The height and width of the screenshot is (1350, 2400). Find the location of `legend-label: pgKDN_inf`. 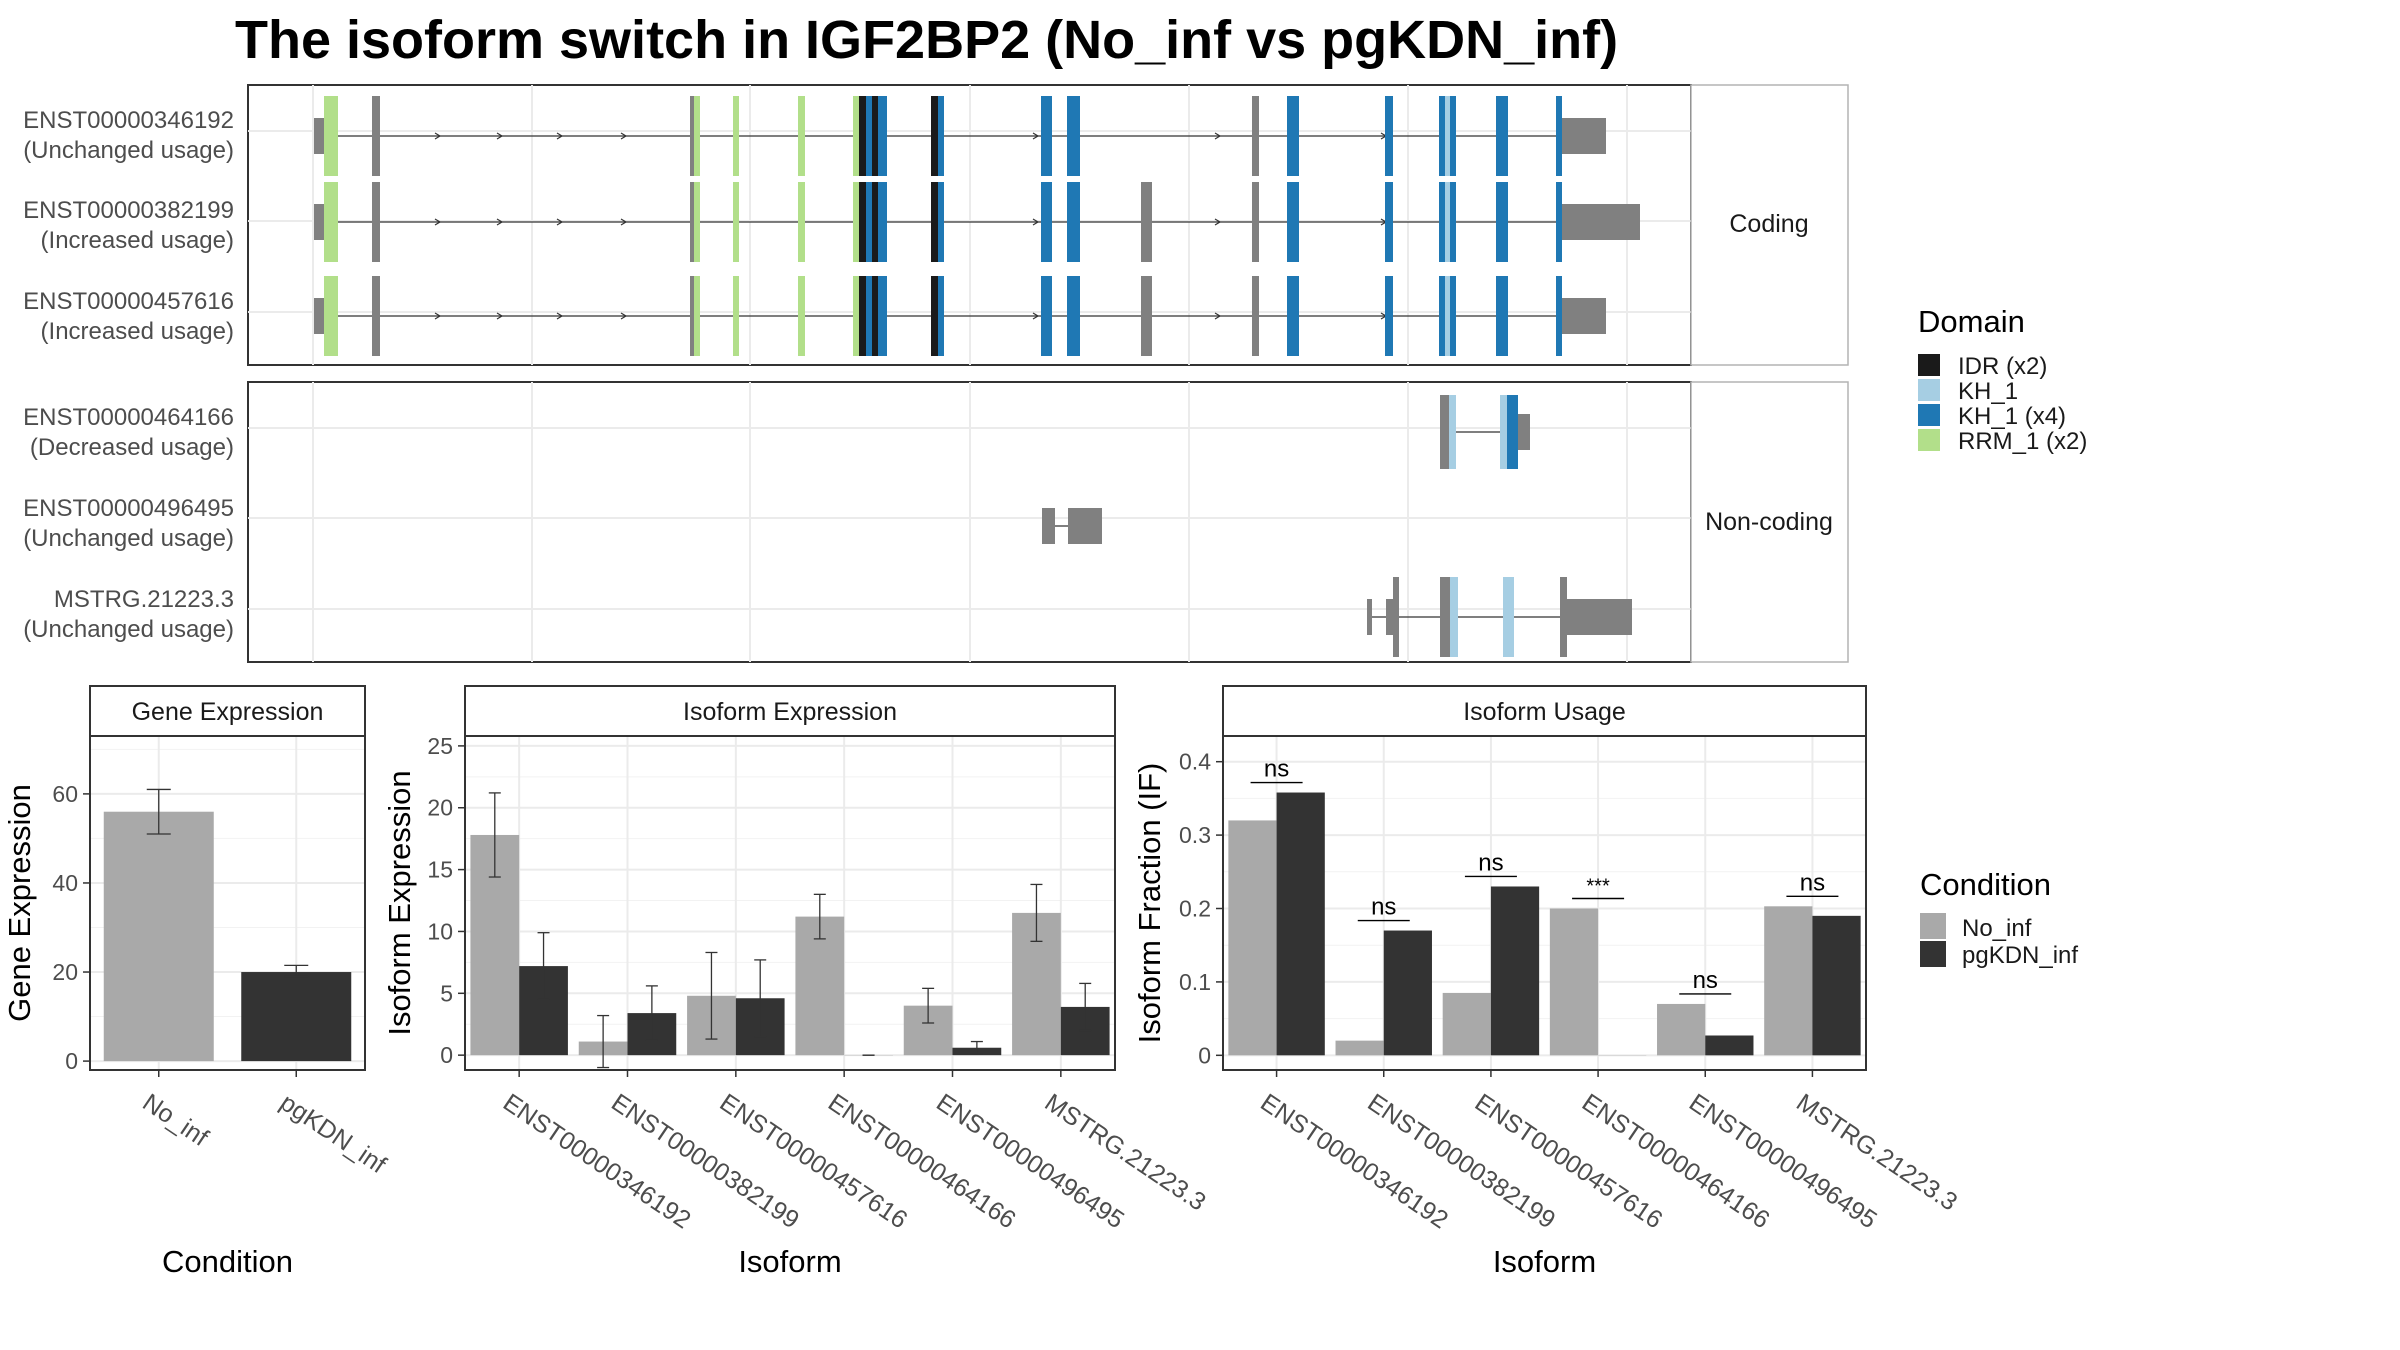

legend-label: pgKDN_inf is located at coordinates (2020, 955).